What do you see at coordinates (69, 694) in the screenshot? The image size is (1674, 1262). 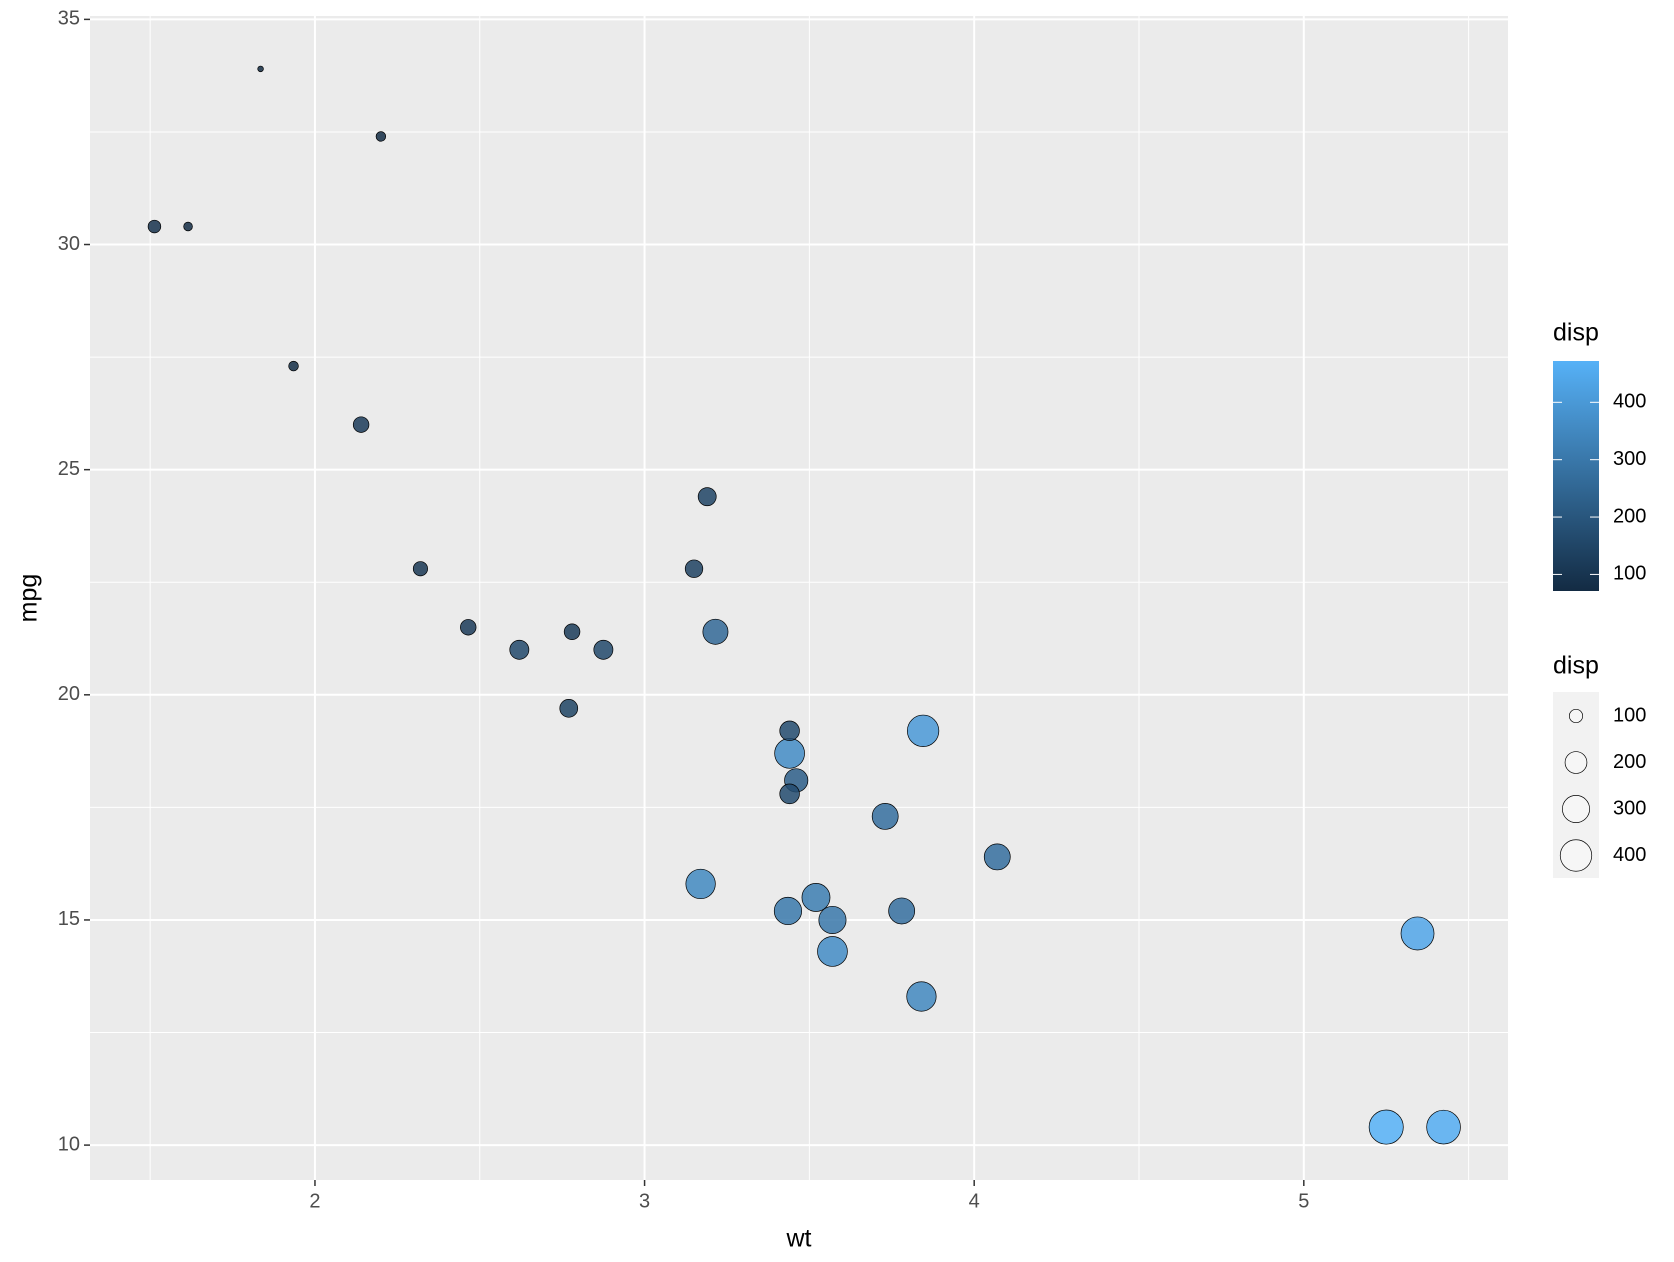 I see `y-tick-label: 20` at bounding box center [69, 694].